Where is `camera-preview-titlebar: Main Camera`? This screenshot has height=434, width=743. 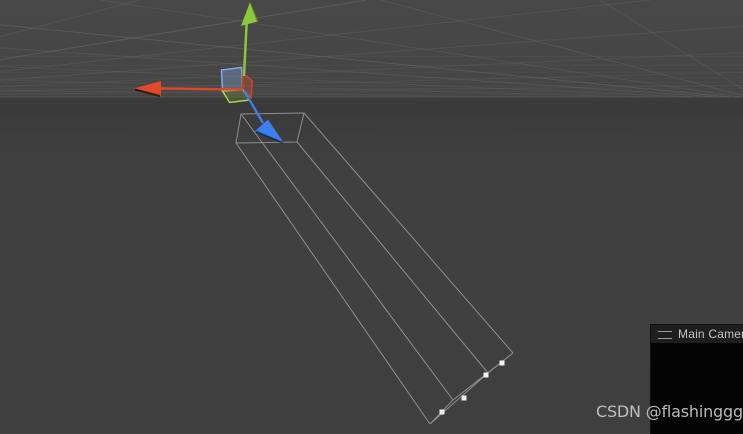
camera-preview-titlebar: Main Camera is located at coordinates (697, 334).